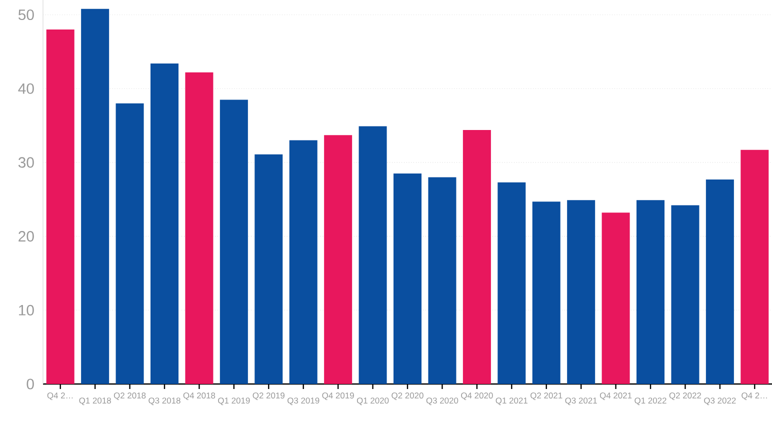 The height and width of the screenshot is (439, 772). Describe the element at coordinates (164, 402) in the screenshot. I see `x-tick-label: Q3 2018` at that location.